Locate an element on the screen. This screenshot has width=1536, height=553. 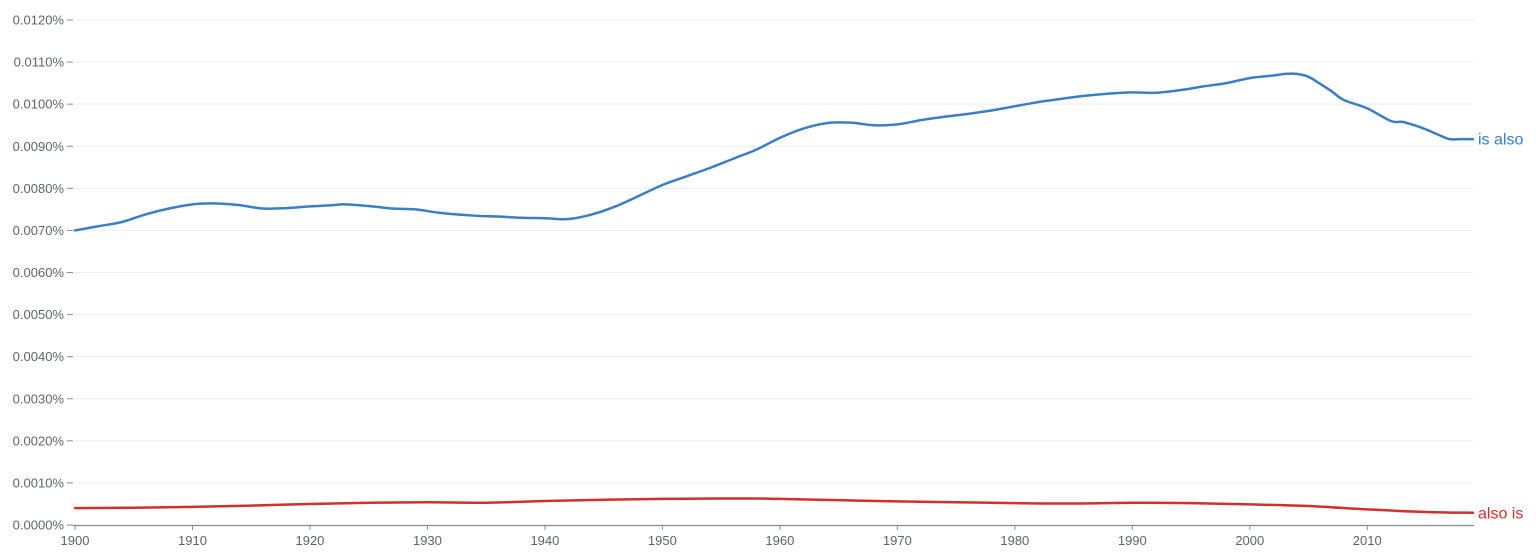
x-tick-label: 2010 is located at coordinates (1367, 540).